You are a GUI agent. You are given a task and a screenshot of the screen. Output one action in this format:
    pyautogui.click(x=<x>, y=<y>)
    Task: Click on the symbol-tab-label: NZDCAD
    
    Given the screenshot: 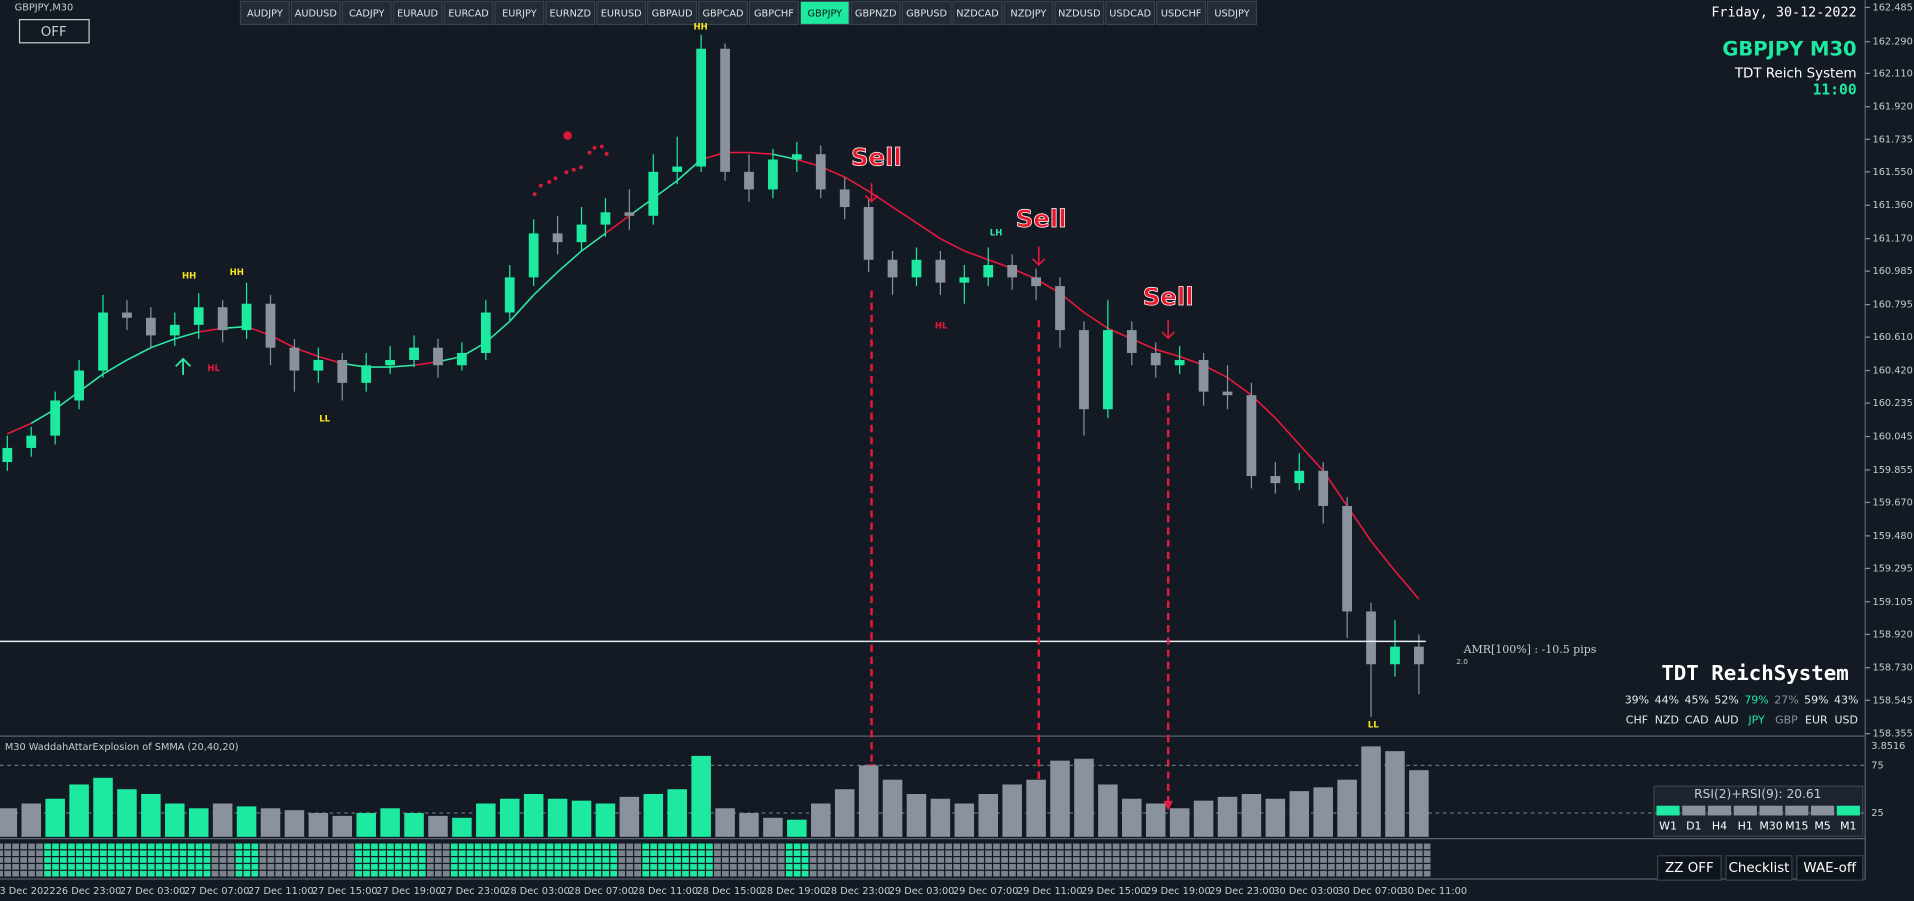 What is the action you would take?
    pyautogui.click(x=977, y=14)
    